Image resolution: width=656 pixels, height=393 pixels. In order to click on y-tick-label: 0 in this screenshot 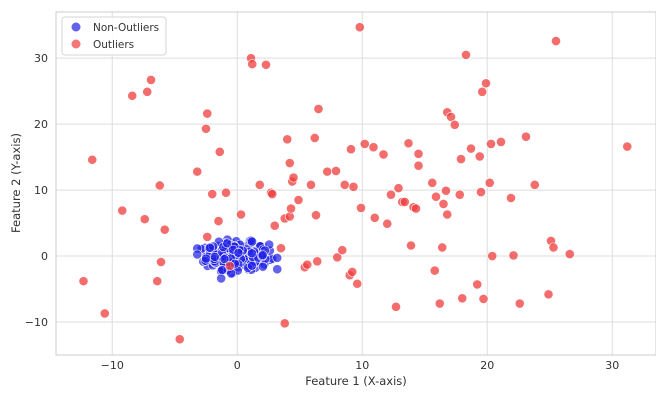, I will do `click(44, 256)`.